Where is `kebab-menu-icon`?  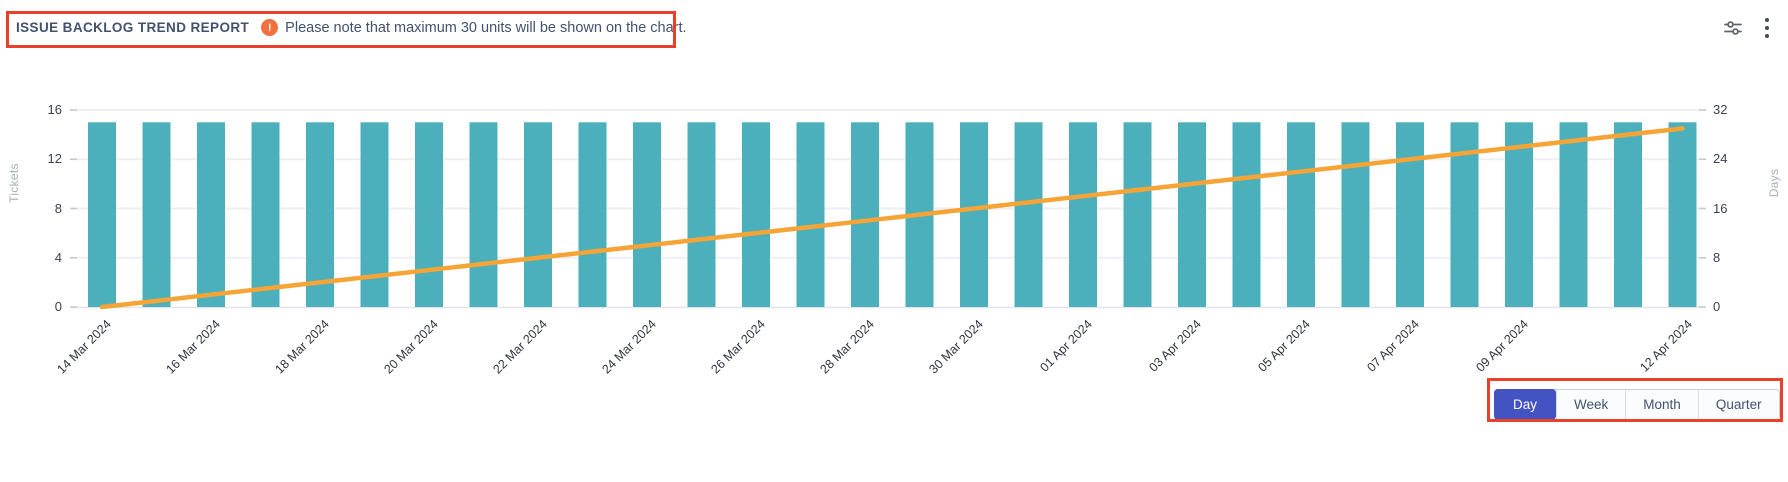
kebab-menu-icon is located at coordinates (1767, 28).